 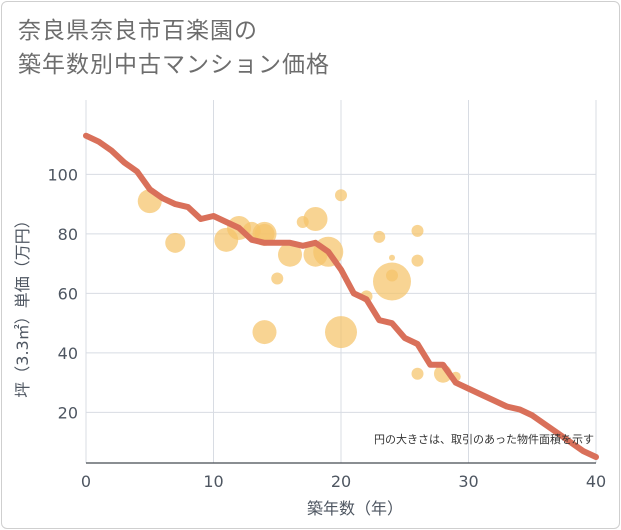 What do you see at coordinates (174, 48) in the screenshot?
I see `chart-title: 奈良県奈良市百楽園の 築年数別中古マンション価格` at bounding box center [174, 48].